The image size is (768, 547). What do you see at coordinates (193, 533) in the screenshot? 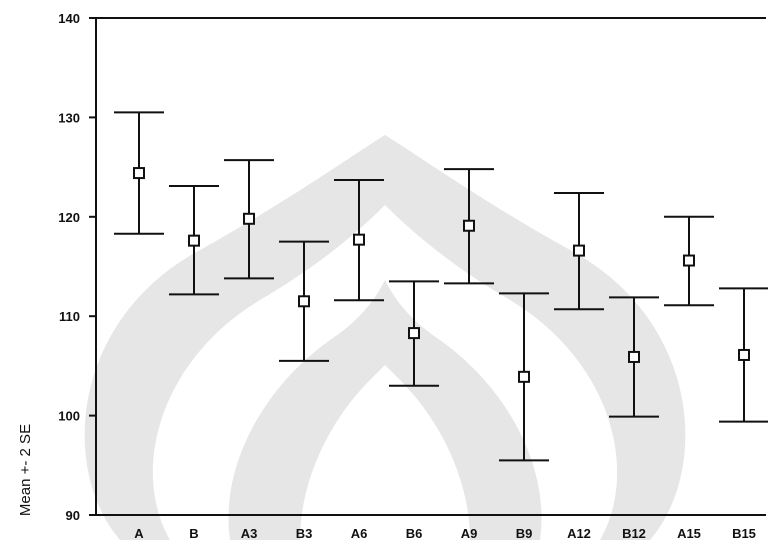
I see `x-tick-label: B` at bounding box center [193, 533].